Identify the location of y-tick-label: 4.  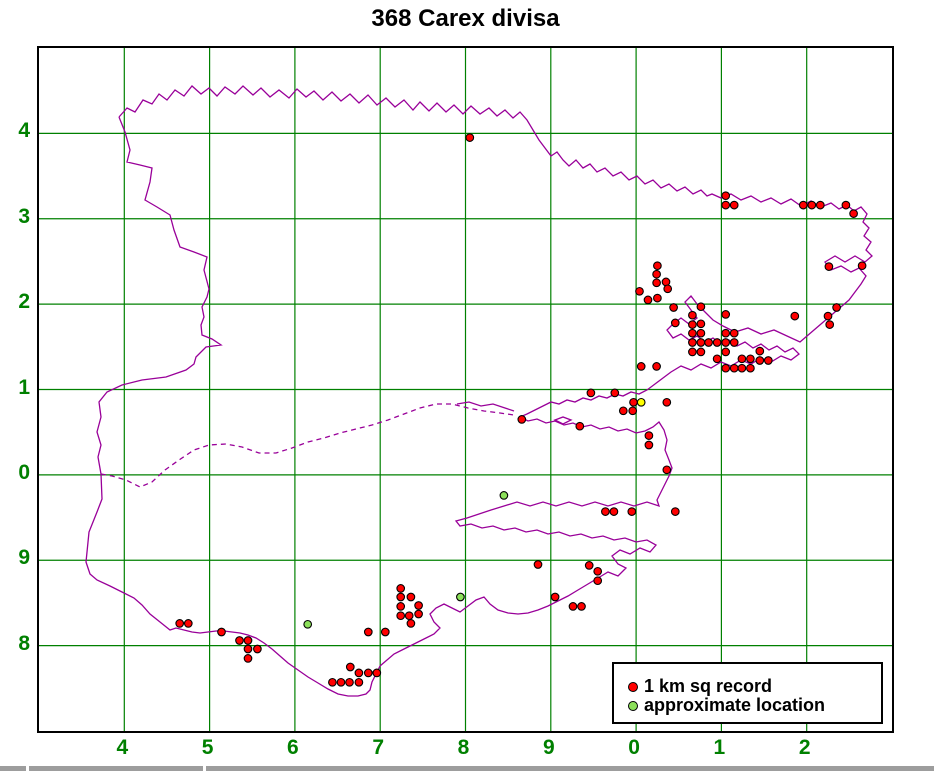
(24, 131).